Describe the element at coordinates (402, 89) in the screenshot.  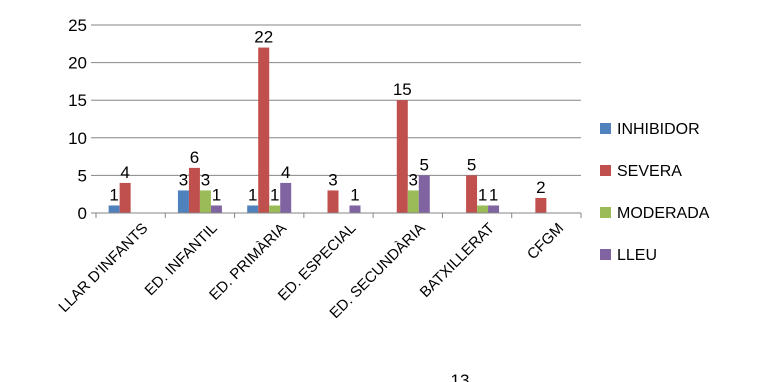
I see `data-label: 15` at that location.